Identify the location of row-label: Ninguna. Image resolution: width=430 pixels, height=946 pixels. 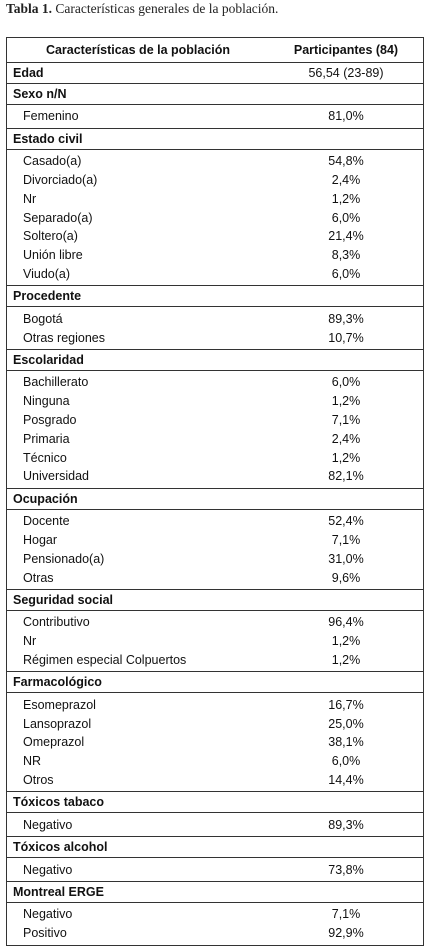
(46, 401).